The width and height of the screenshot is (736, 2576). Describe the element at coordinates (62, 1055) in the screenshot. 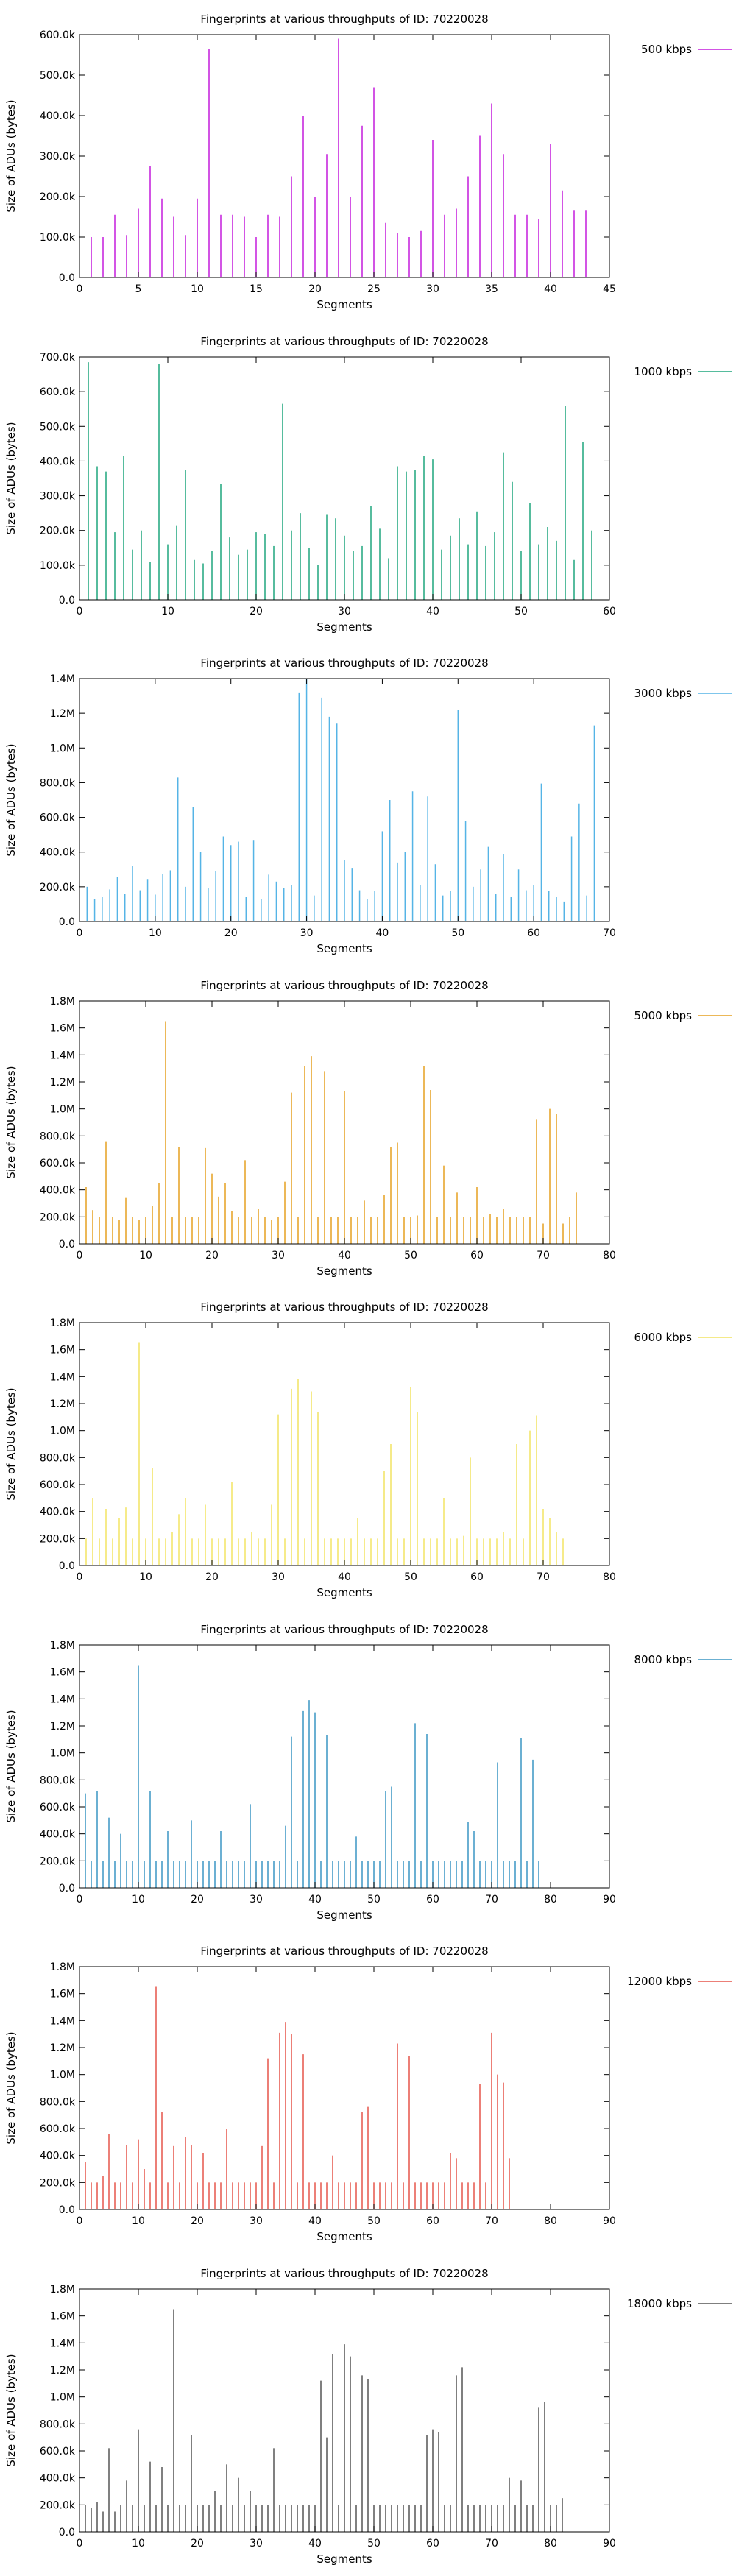

I see `y-tick-label: 1.4M` at that location.